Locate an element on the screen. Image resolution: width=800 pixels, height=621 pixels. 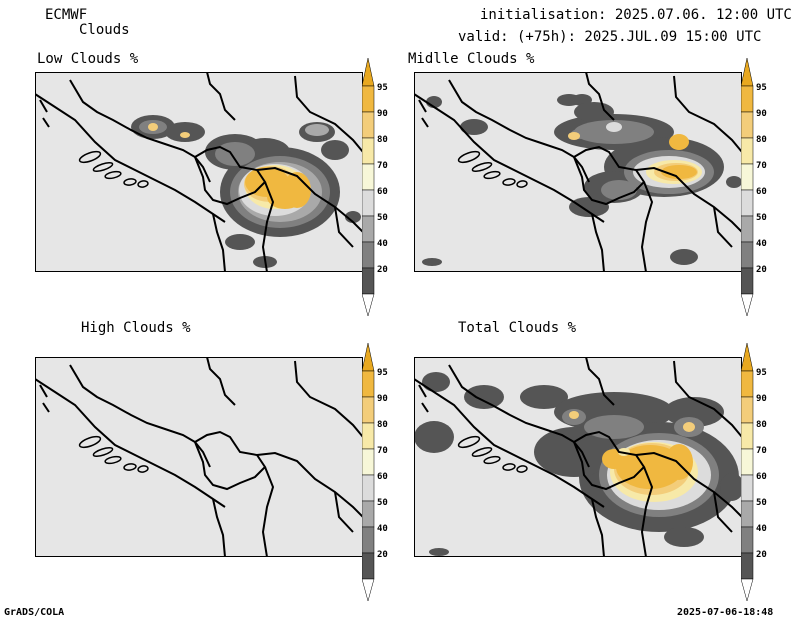
colorbar-label: 50 is located at coordinates (761, 218).